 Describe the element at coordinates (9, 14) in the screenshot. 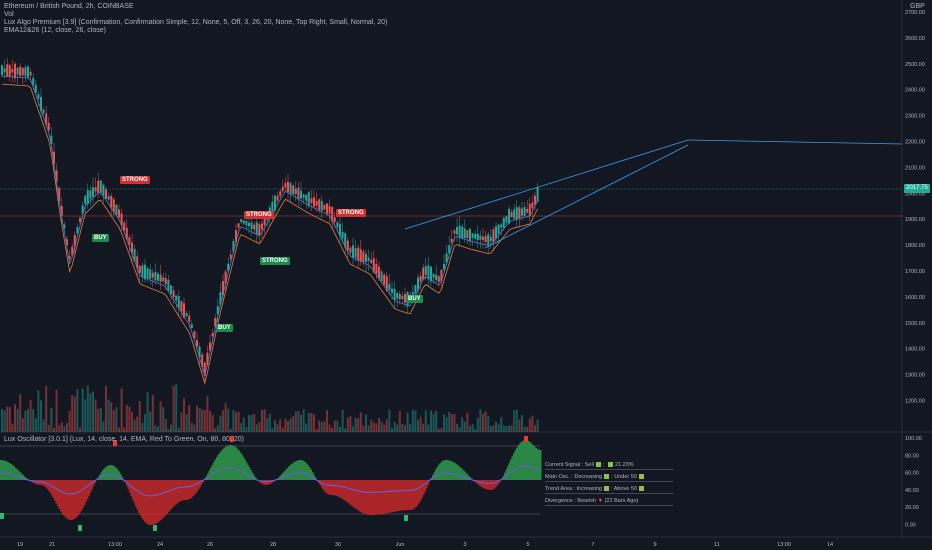

I see `volume-legend: Vol` at that location.